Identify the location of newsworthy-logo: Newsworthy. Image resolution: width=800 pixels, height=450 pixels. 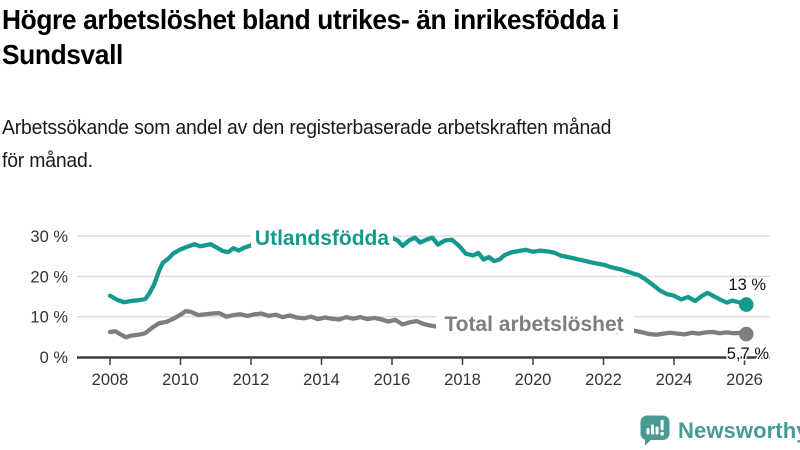
(720, 430).